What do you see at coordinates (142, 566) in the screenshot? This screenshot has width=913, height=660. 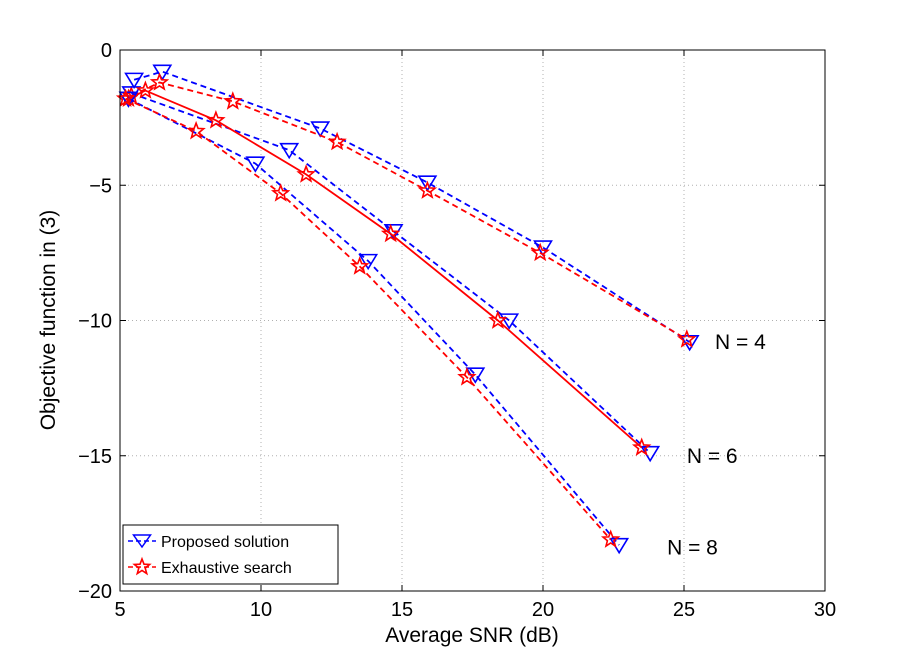 I see `legend-marker-star` at bounding box center [142, 566].